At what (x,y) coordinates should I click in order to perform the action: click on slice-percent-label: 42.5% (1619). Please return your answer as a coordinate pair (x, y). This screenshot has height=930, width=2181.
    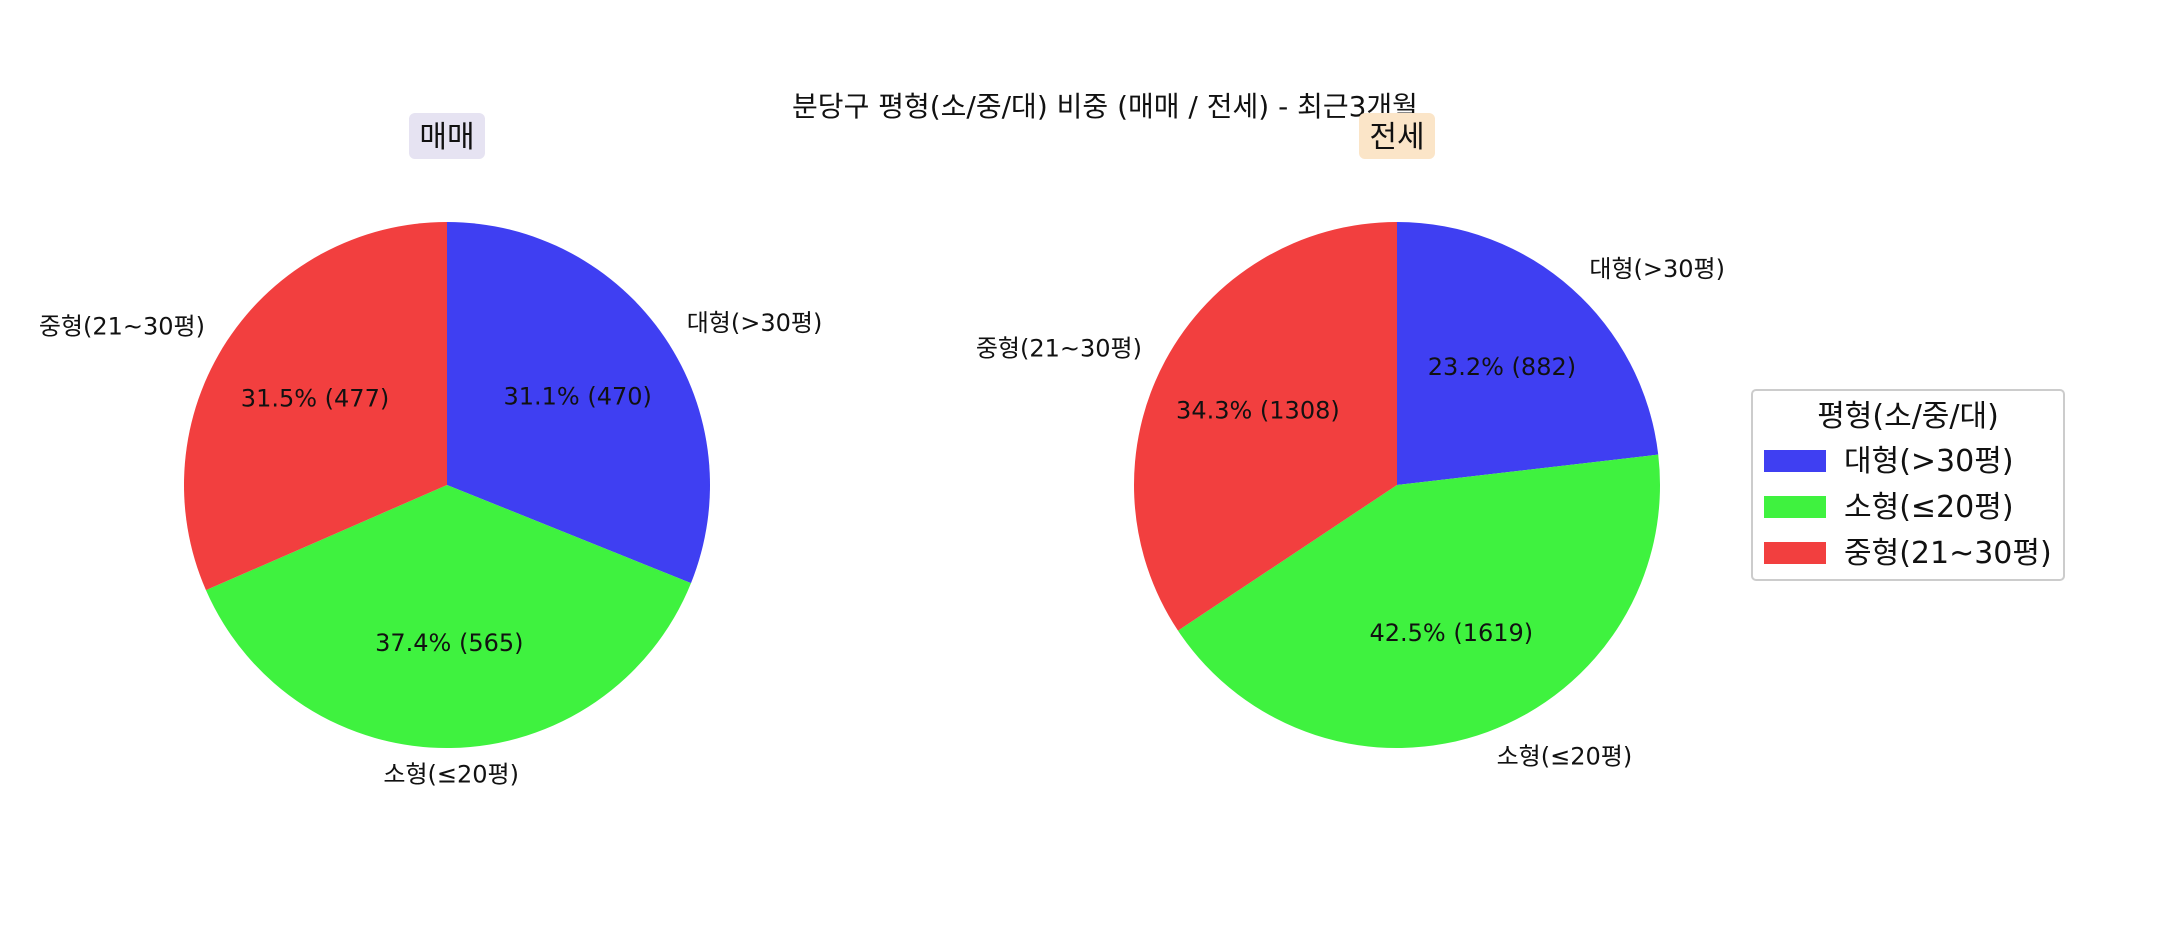
    Looking at the image, I should click on (1451, 633).